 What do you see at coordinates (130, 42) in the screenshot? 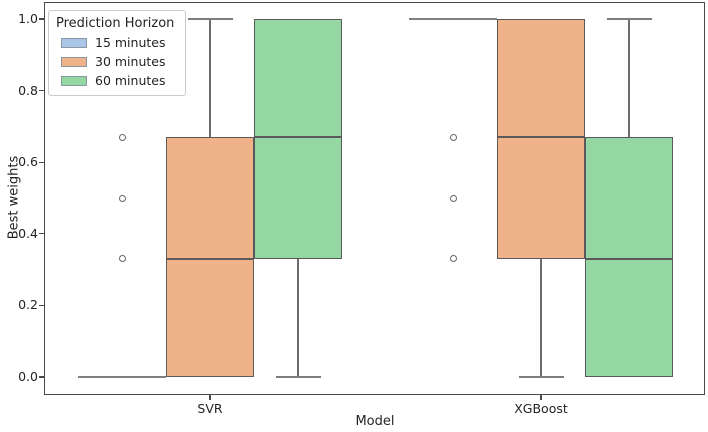
I see `legend-item-label: 15 minutes` at bounding box center [130, 42].